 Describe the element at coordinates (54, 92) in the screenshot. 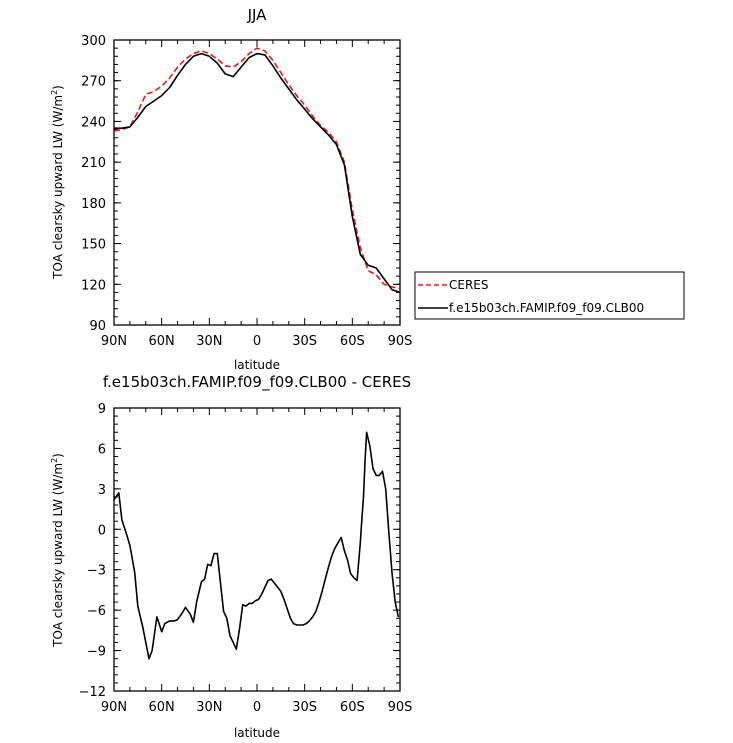

I see `top-y-axis-label-sup: 2` at that location.